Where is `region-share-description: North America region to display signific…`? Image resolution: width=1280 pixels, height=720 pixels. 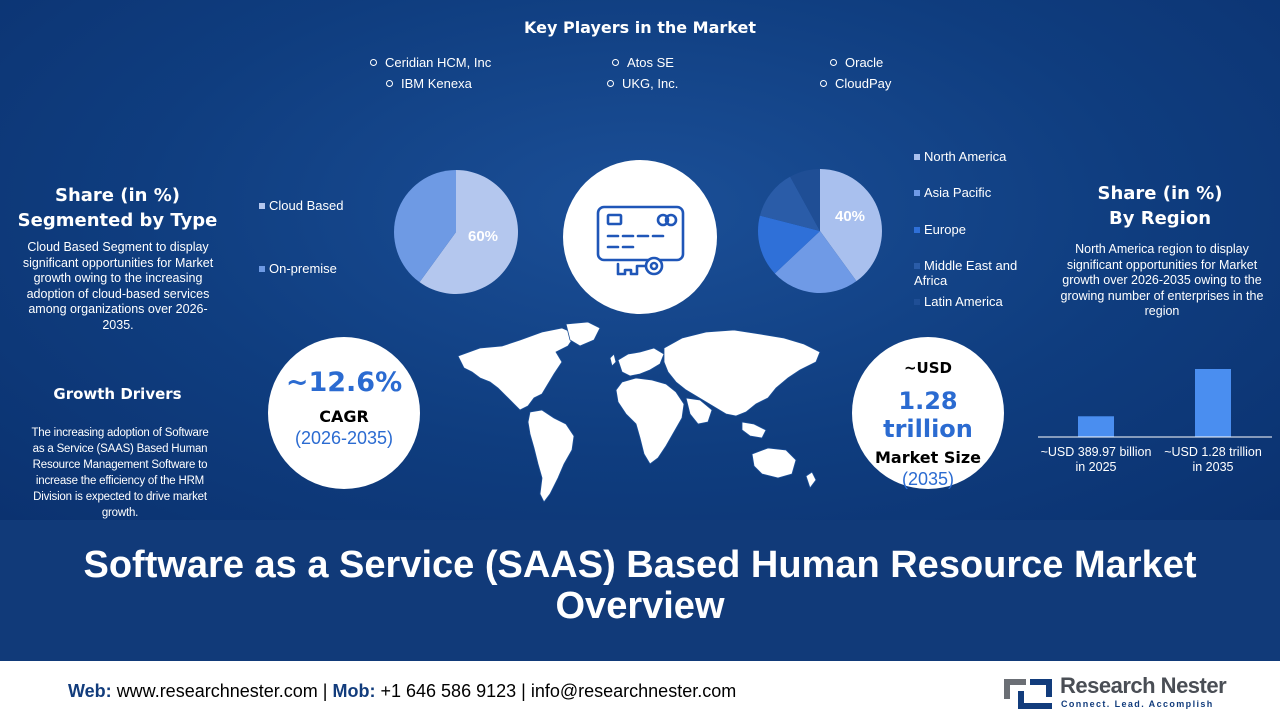
region-share-description: North America region to display signific… is located at coordinates (1162, 280).